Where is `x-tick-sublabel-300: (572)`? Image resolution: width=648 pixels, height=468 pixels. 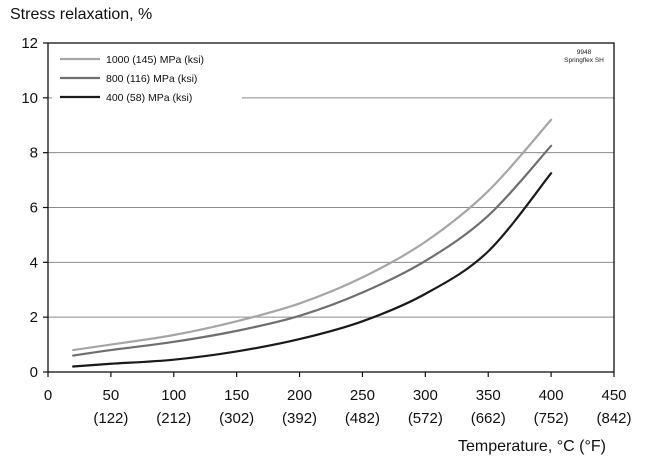 x-tick-sublabel-300: (572) is located at coordinates (425, 418).